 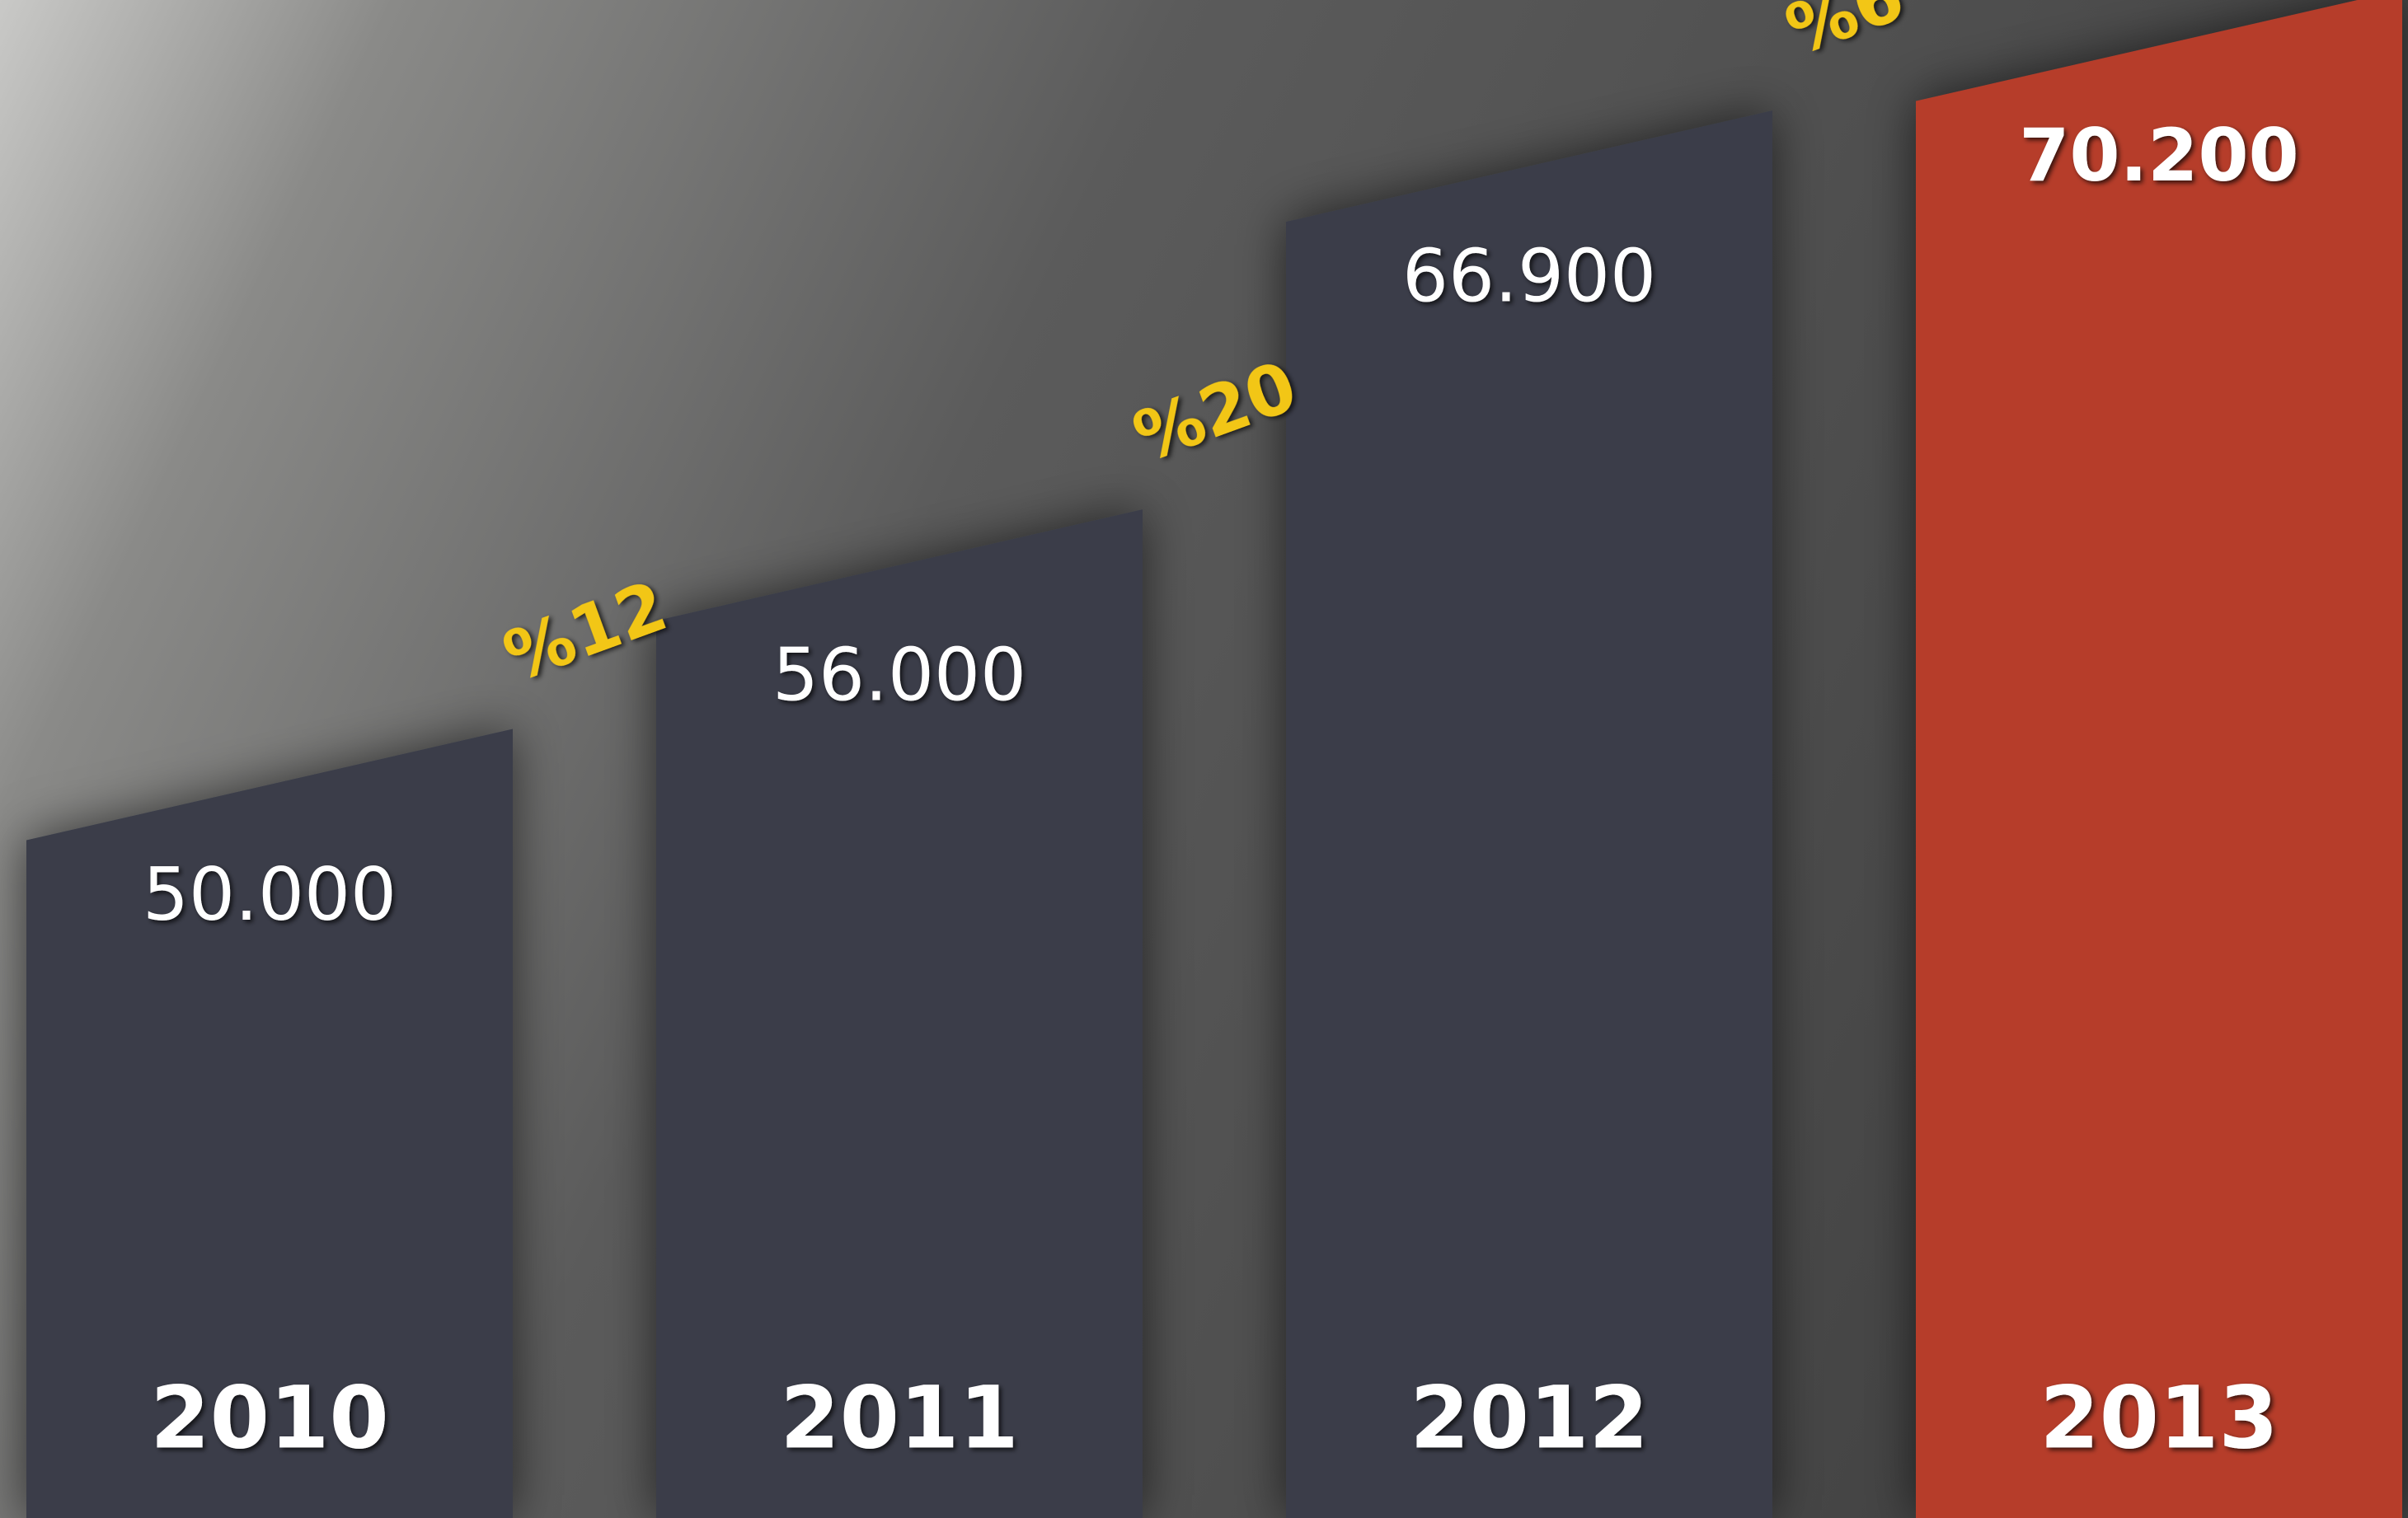 I want to click on value-label: 66.900, so click(x=1529, y=277).